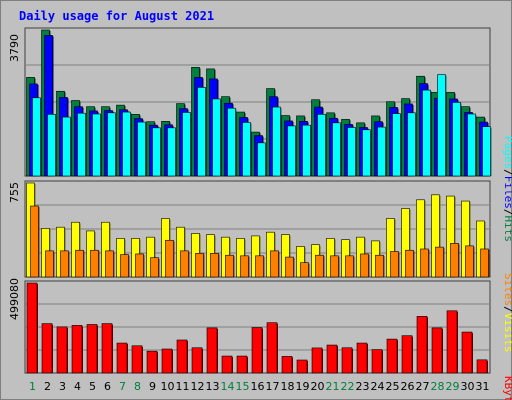  What do you see at coordinates (507, 289) in the screenshot?
I see `legend-sites: Sites` at bounding box center [507, 289].